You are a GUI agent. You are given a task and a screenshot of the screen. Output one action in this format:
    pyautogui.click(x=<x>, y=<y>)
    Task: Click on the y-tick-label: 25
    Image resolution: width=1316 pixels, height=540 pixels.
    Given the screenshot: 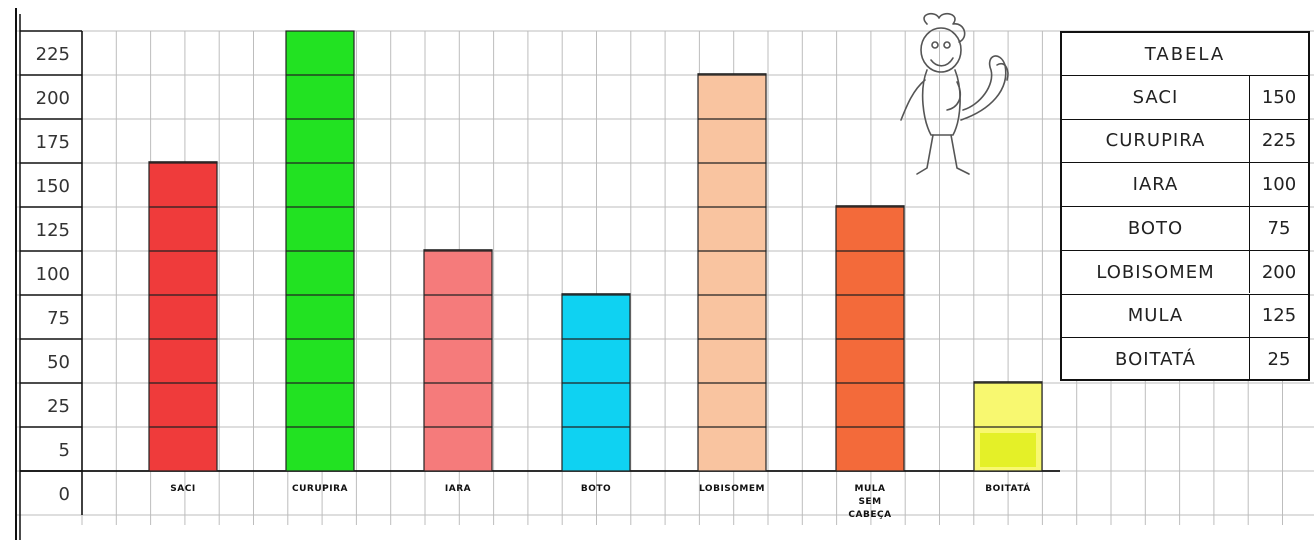 What is the action you would take?
    pyautogui.click(x=58, y=406)
    